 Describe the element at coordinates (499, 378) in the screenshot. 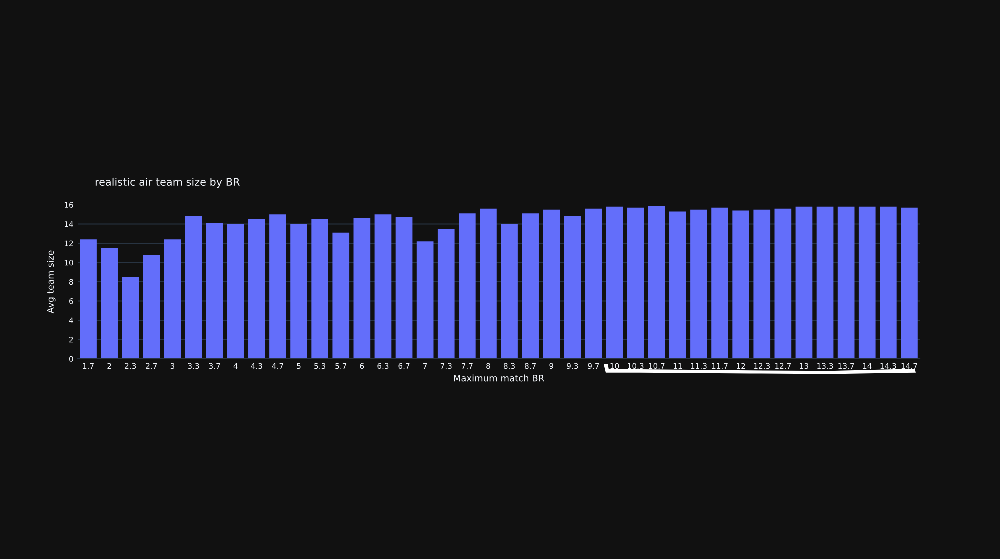

I see `x-axis-title: Maximum match BR` at that location.